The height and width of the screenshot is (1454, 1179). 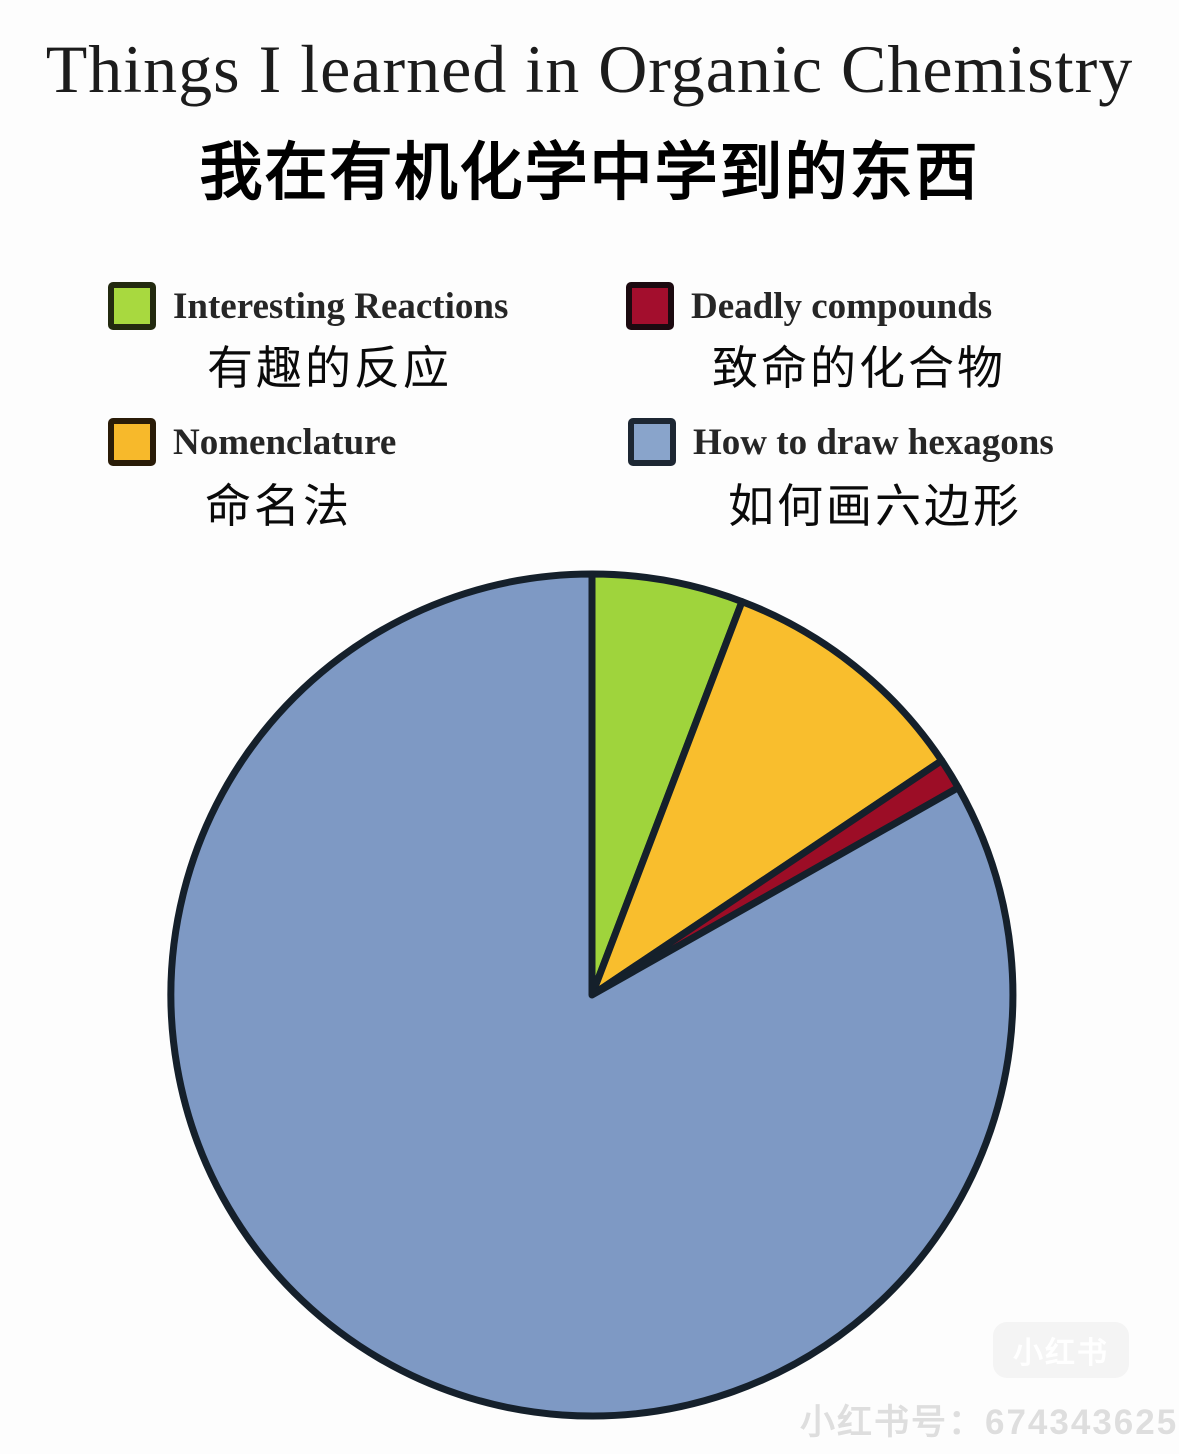 I want to click on legend-label-deadly-compounds: Deadly compounds, so click(x=842, y=306).